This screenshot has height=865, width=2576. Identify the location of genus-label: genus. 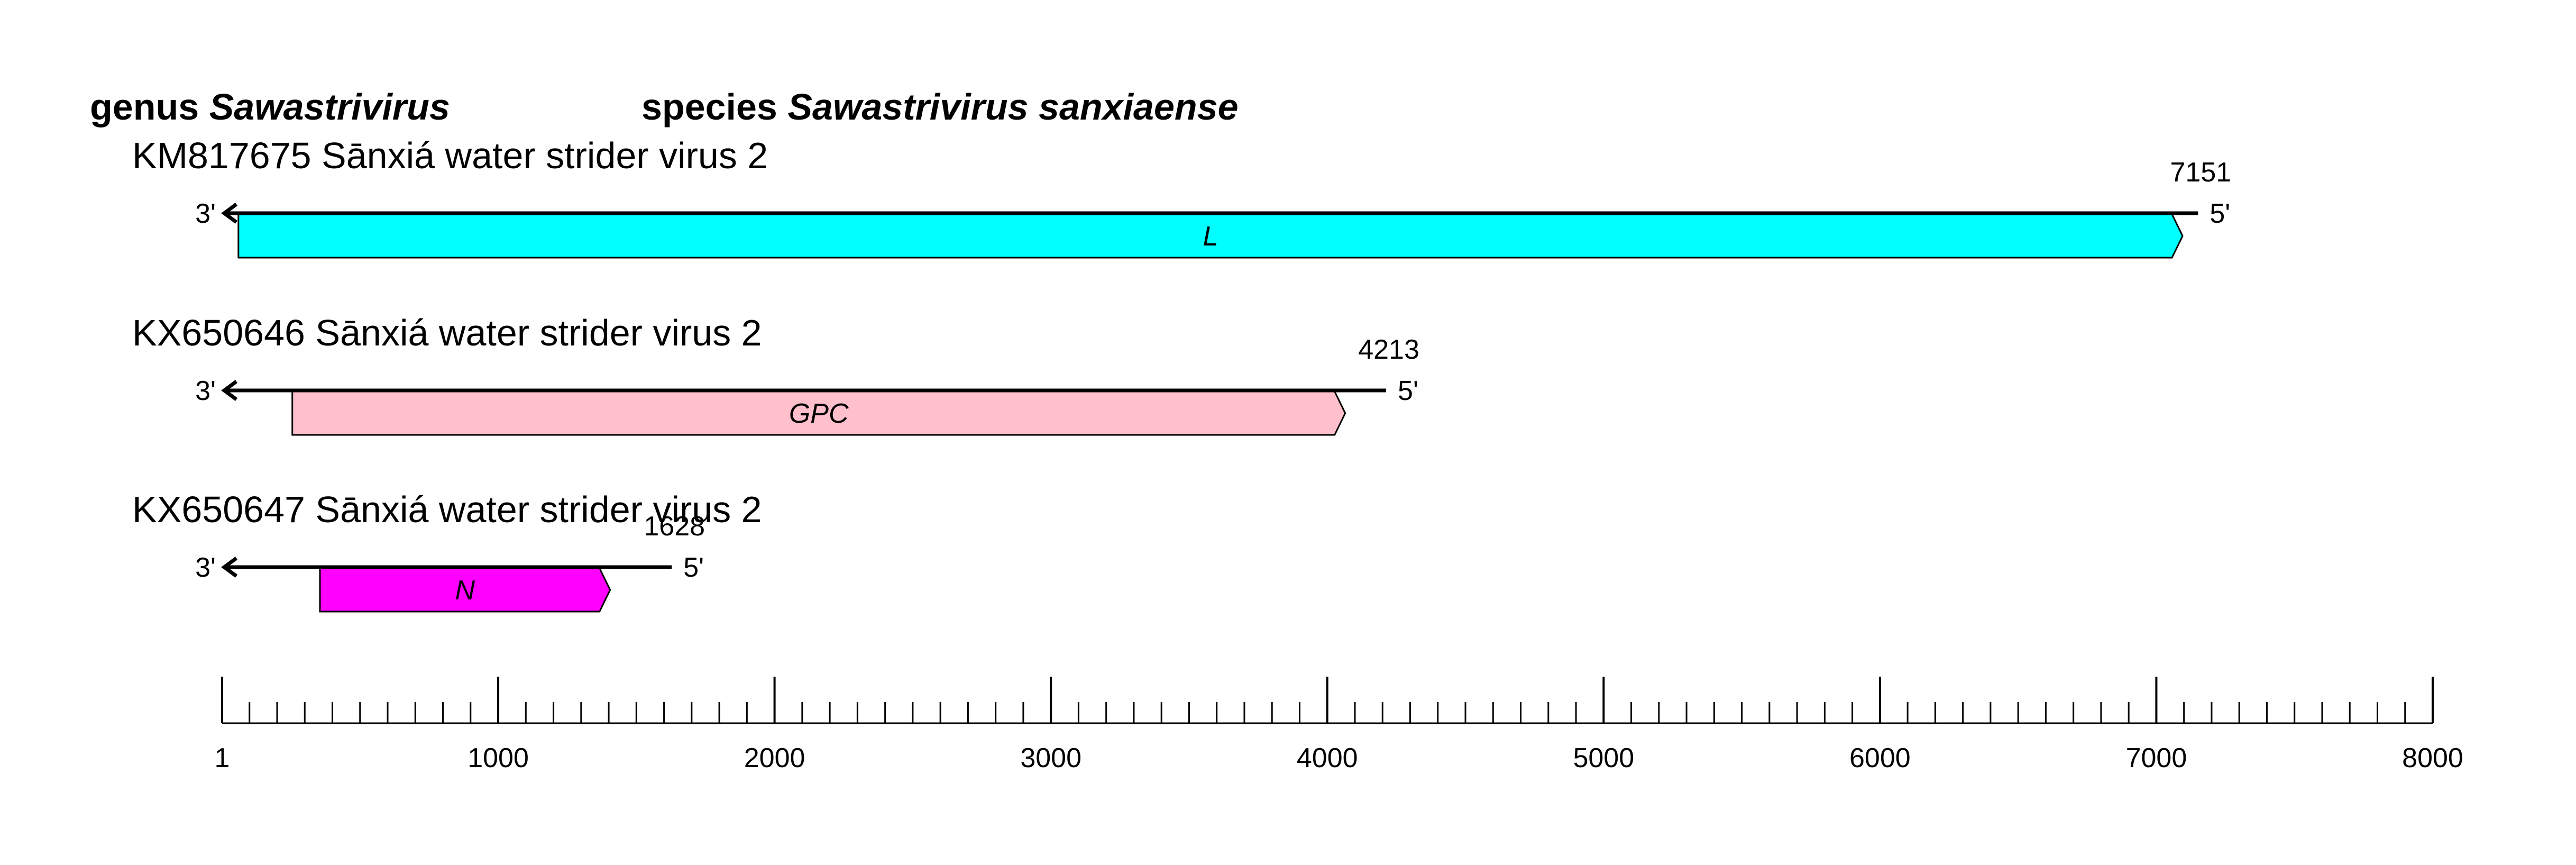
(144, 107).